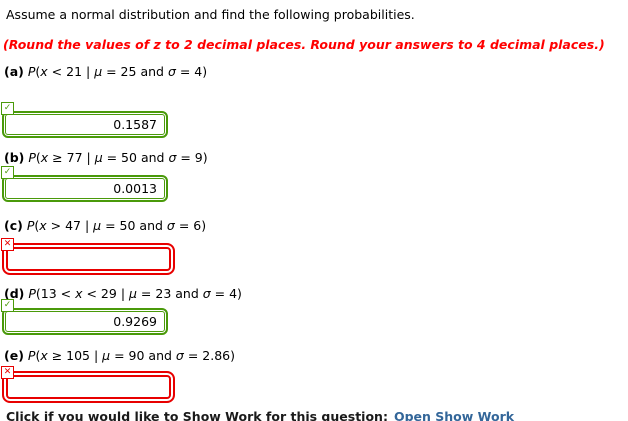  I want to click on part-e-answer-input, so click(88, 387).